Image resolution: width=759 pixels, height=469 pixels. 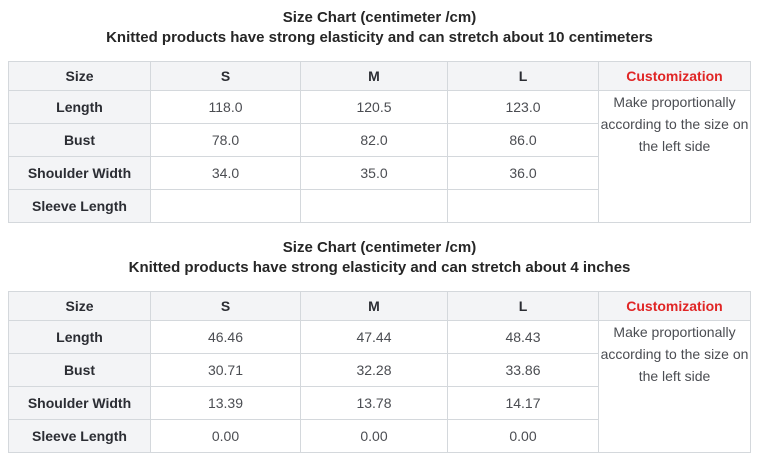 I want to click on value-cell: 36.0, so click(x=523, y=173).